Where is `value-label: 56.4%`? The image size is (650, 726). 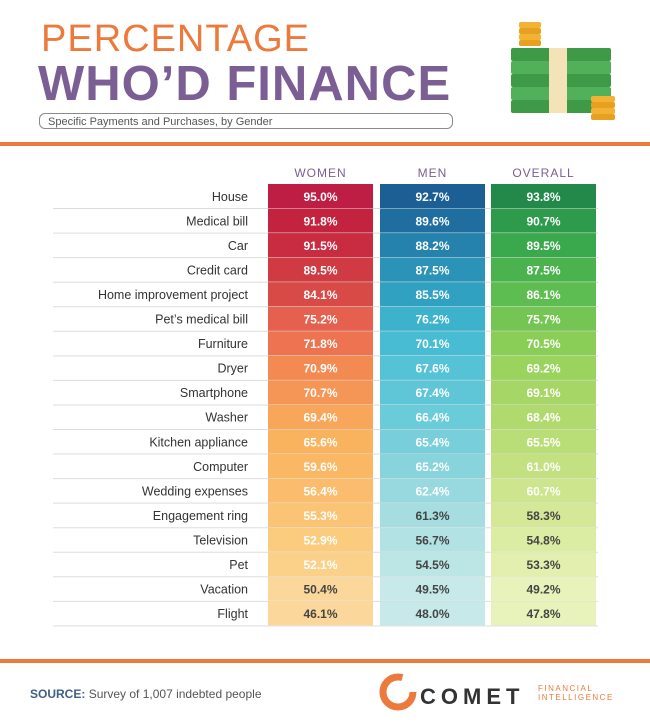
value-label: 56.4% is located at coordinates (320, 491).